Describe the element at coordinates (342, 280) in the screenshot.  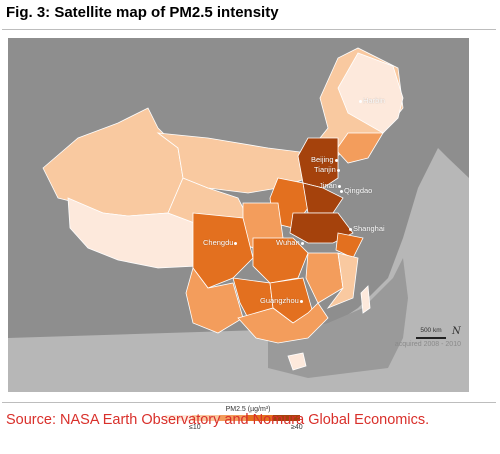
I see `region-fujian` at that location.